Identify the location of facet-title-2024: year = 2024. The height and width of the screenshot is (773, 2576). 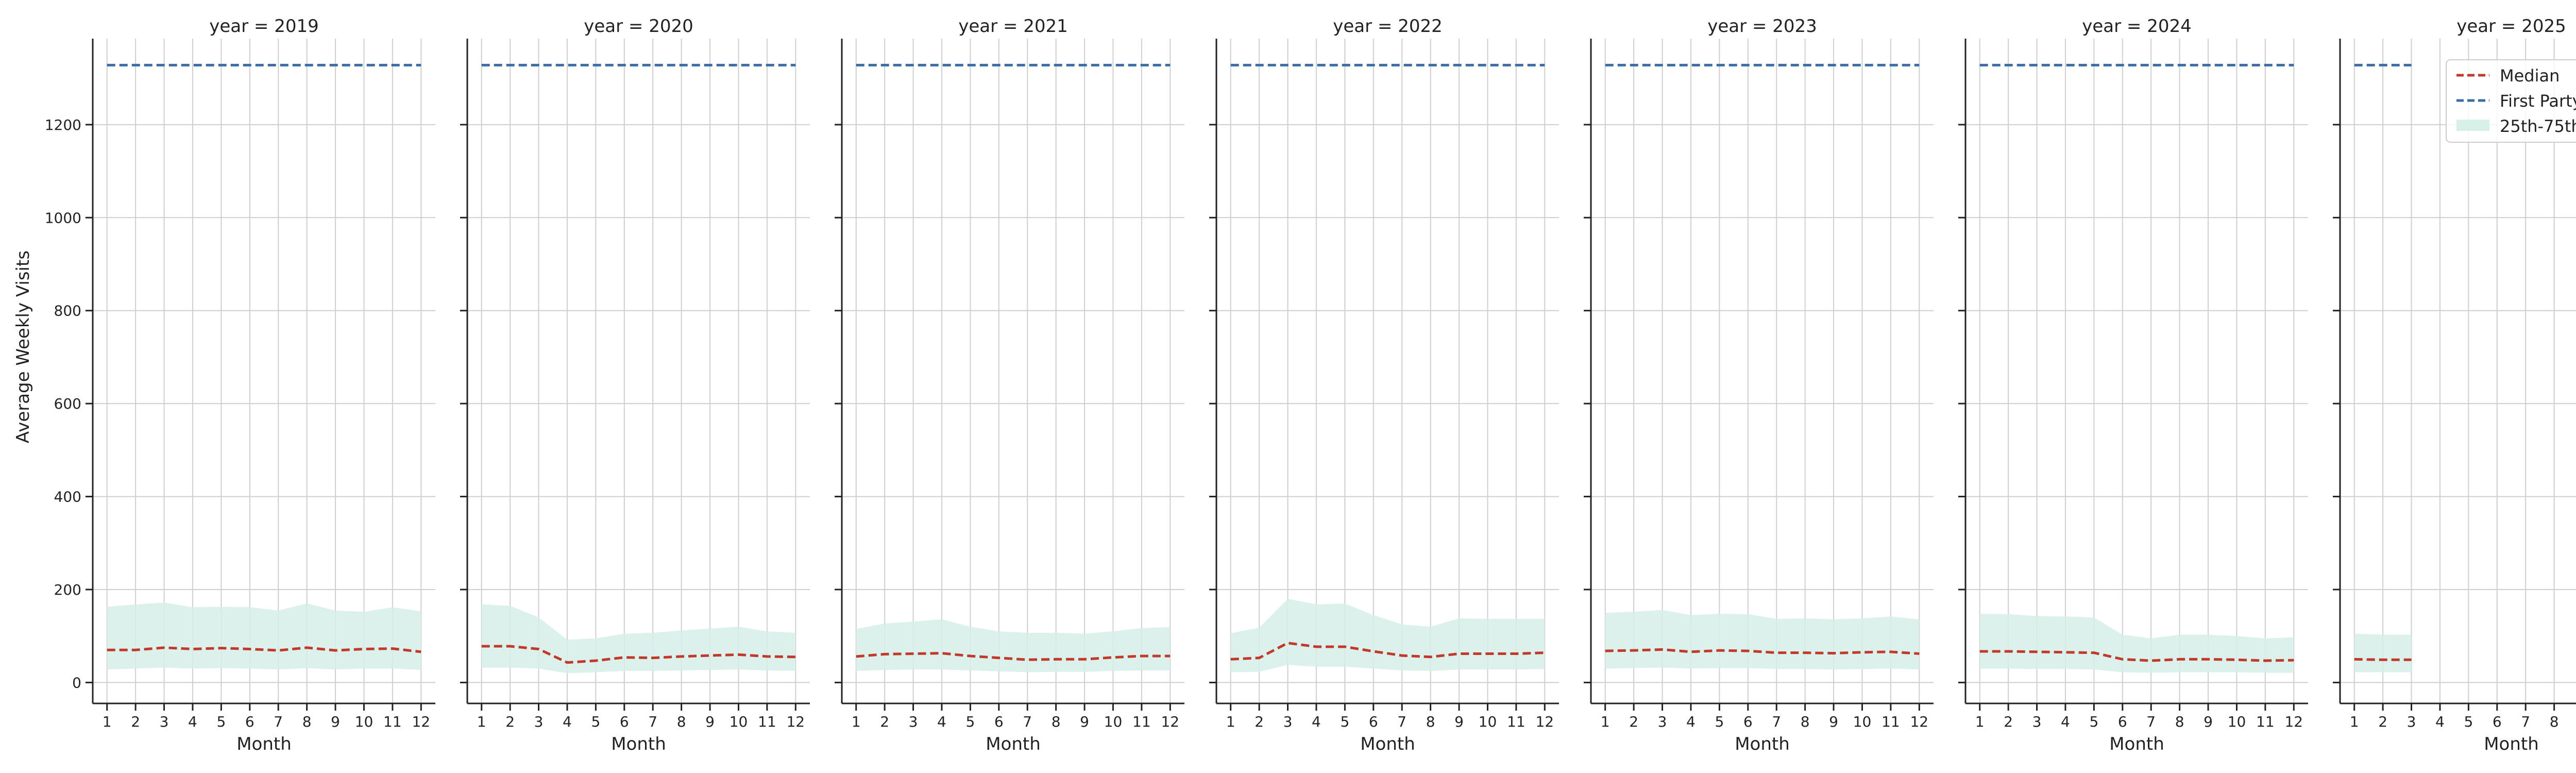
(2136, 26).